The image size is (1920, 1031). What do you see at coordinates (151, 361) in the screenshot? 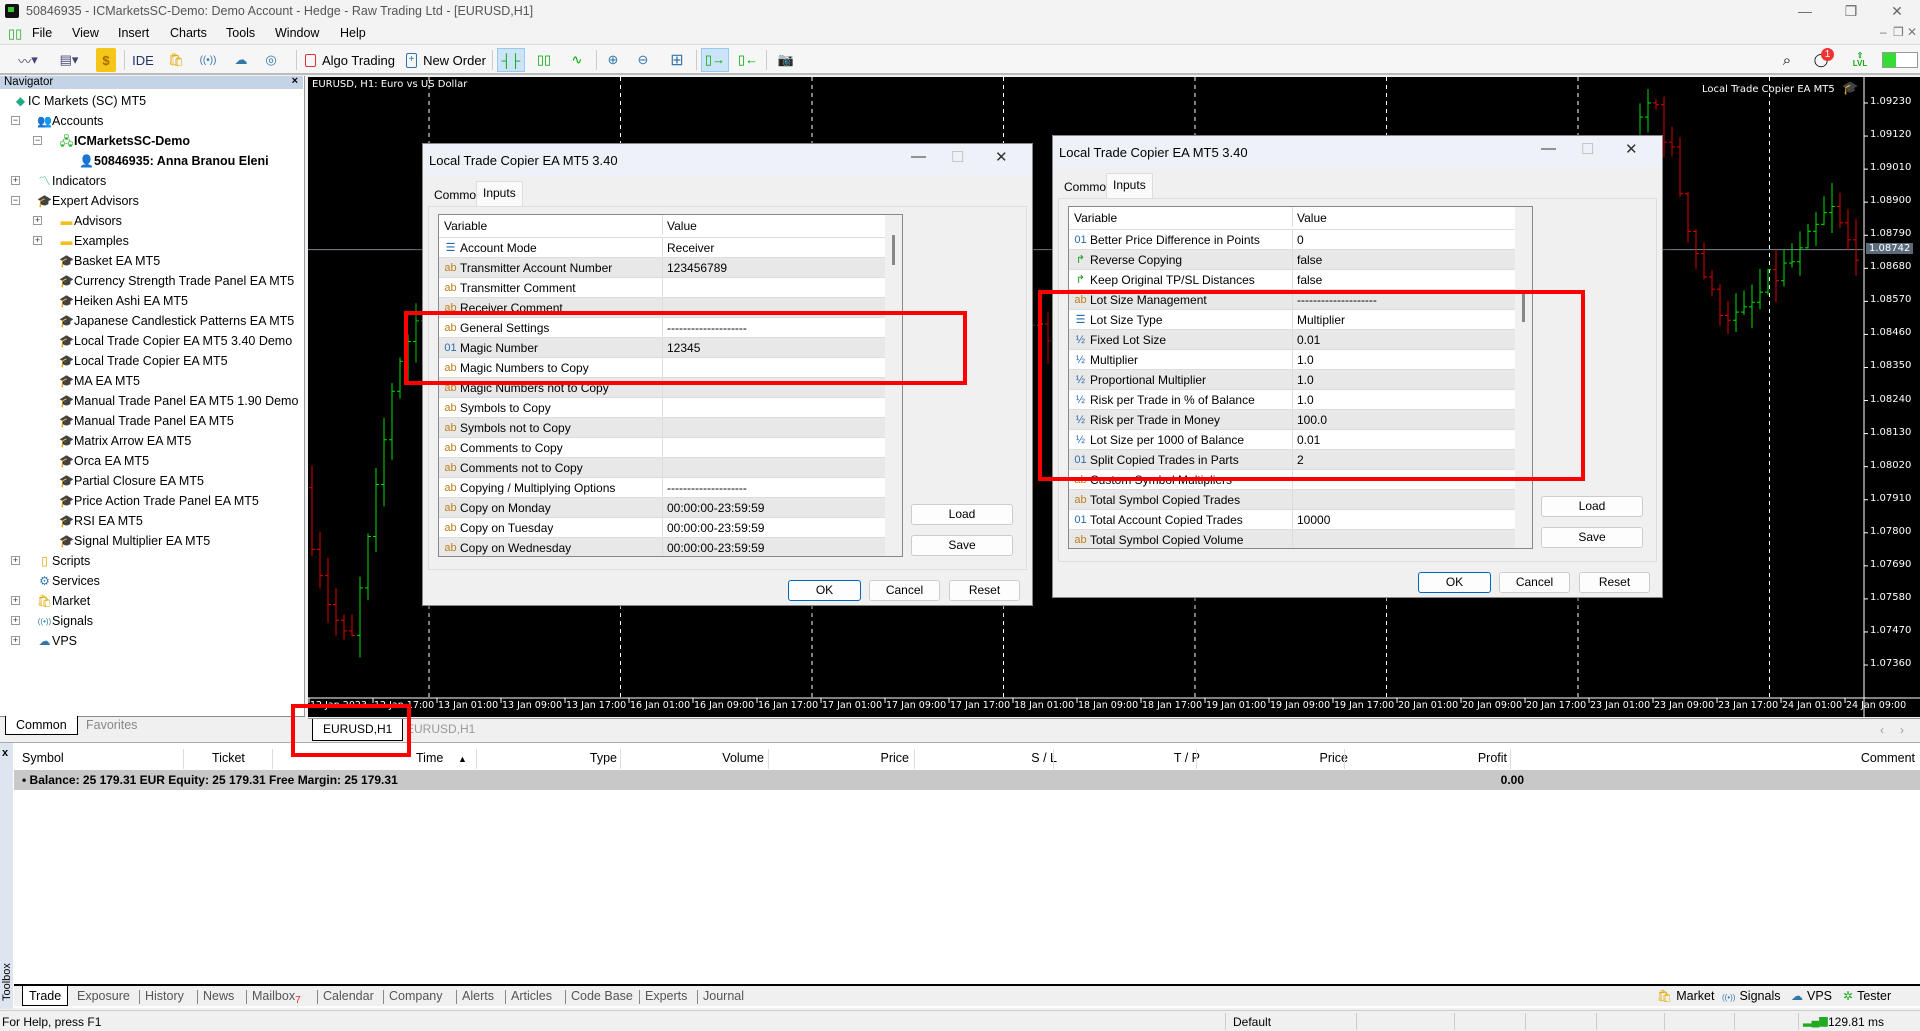
I see `navigator-item: 🎓 Local Trade Copier EA MT5` at bounding box center [151, 361].